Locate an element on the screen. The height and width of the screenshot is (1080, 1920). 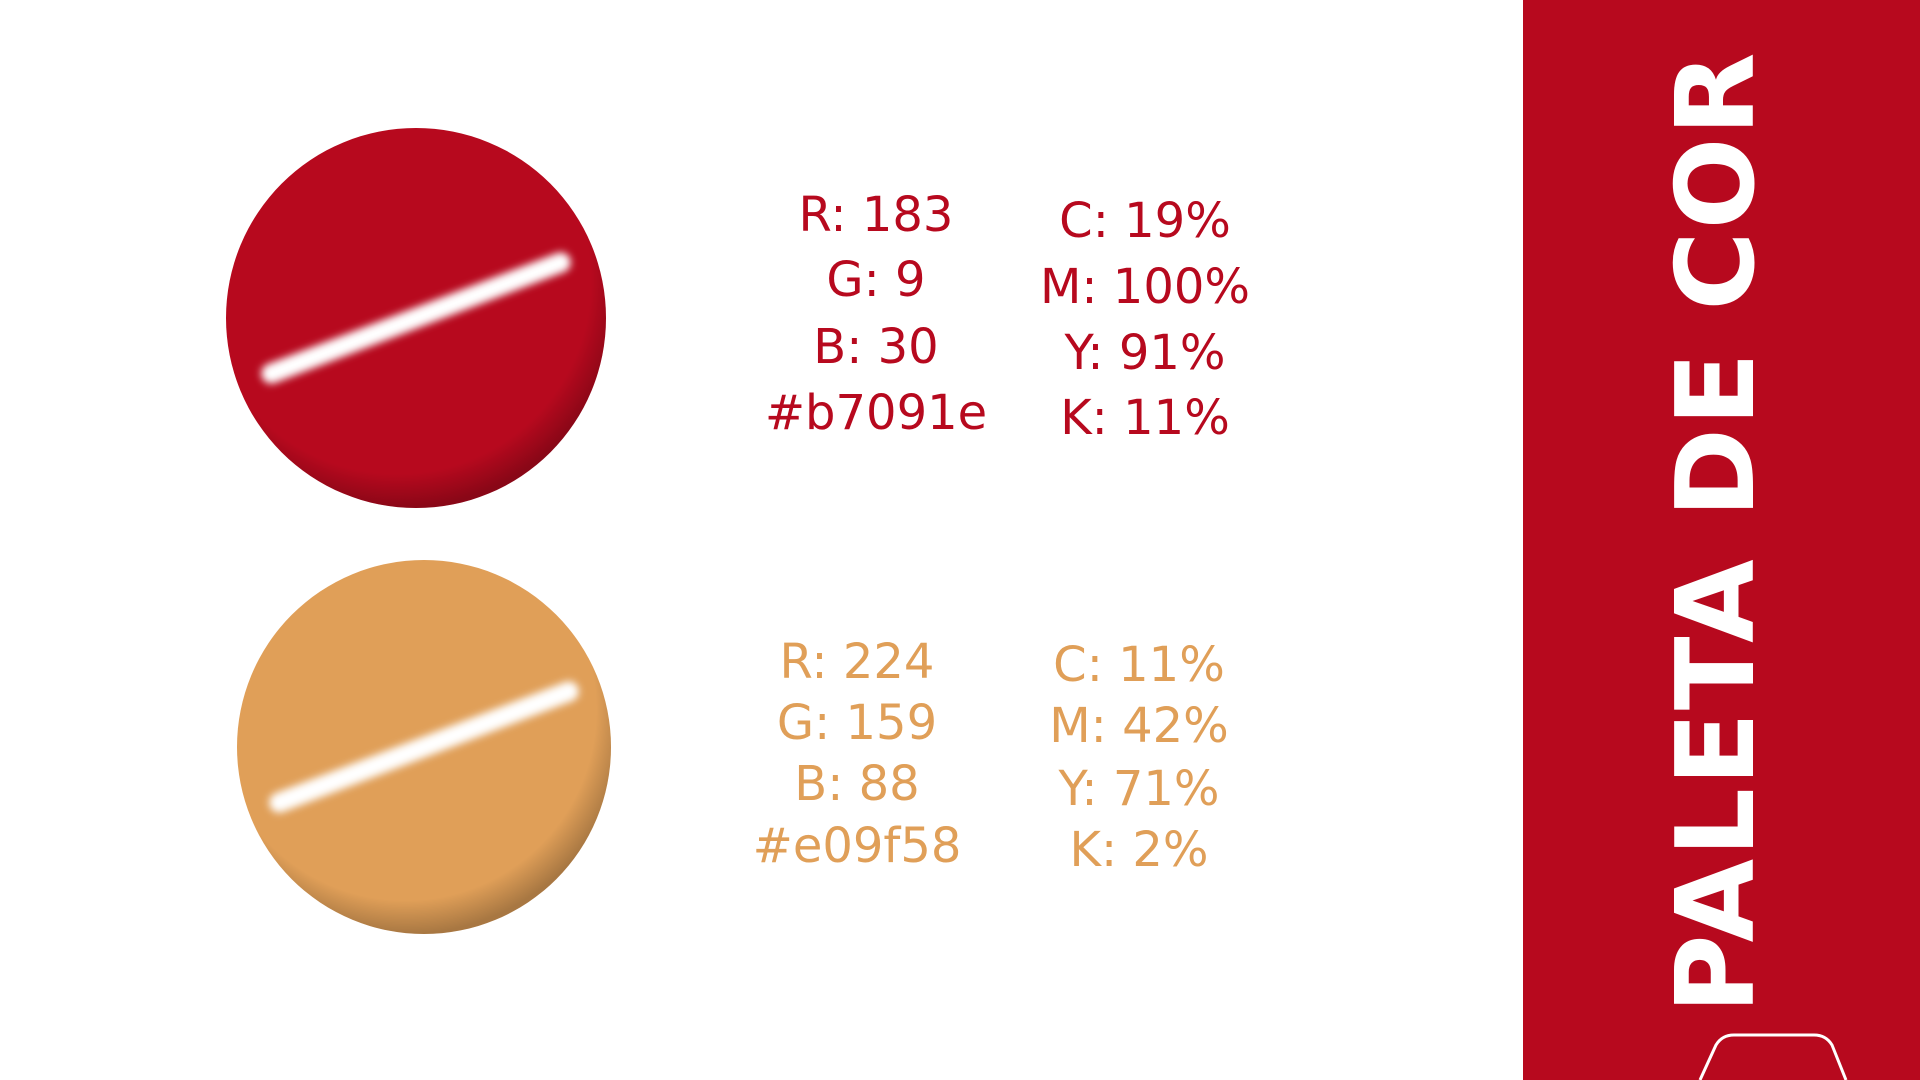
color-value: G: 9 is located at coordinates (875, 280).